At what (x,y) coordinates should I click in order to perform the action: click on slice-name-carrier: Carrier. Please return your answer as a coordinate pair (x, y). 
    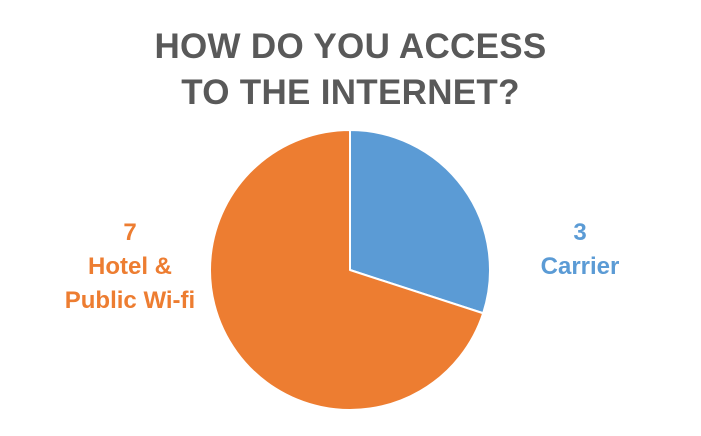
    Looking at the image, I should click on (580, 266).